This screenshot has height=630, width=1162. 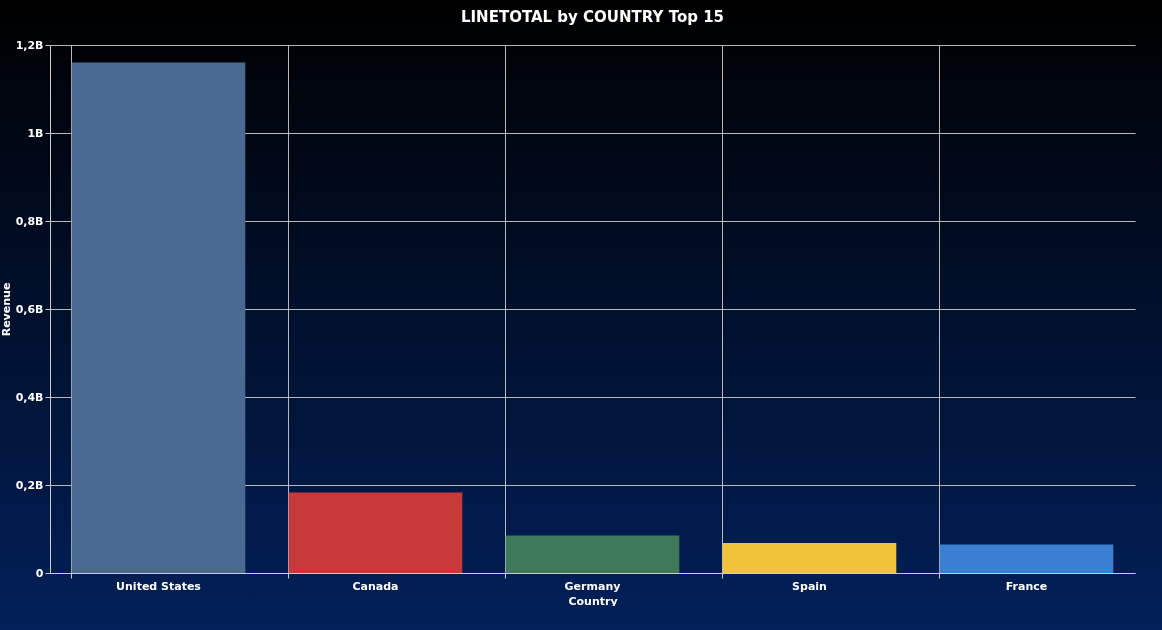 I want to click on x-tick-label: France, so click(x=1026, y=586).